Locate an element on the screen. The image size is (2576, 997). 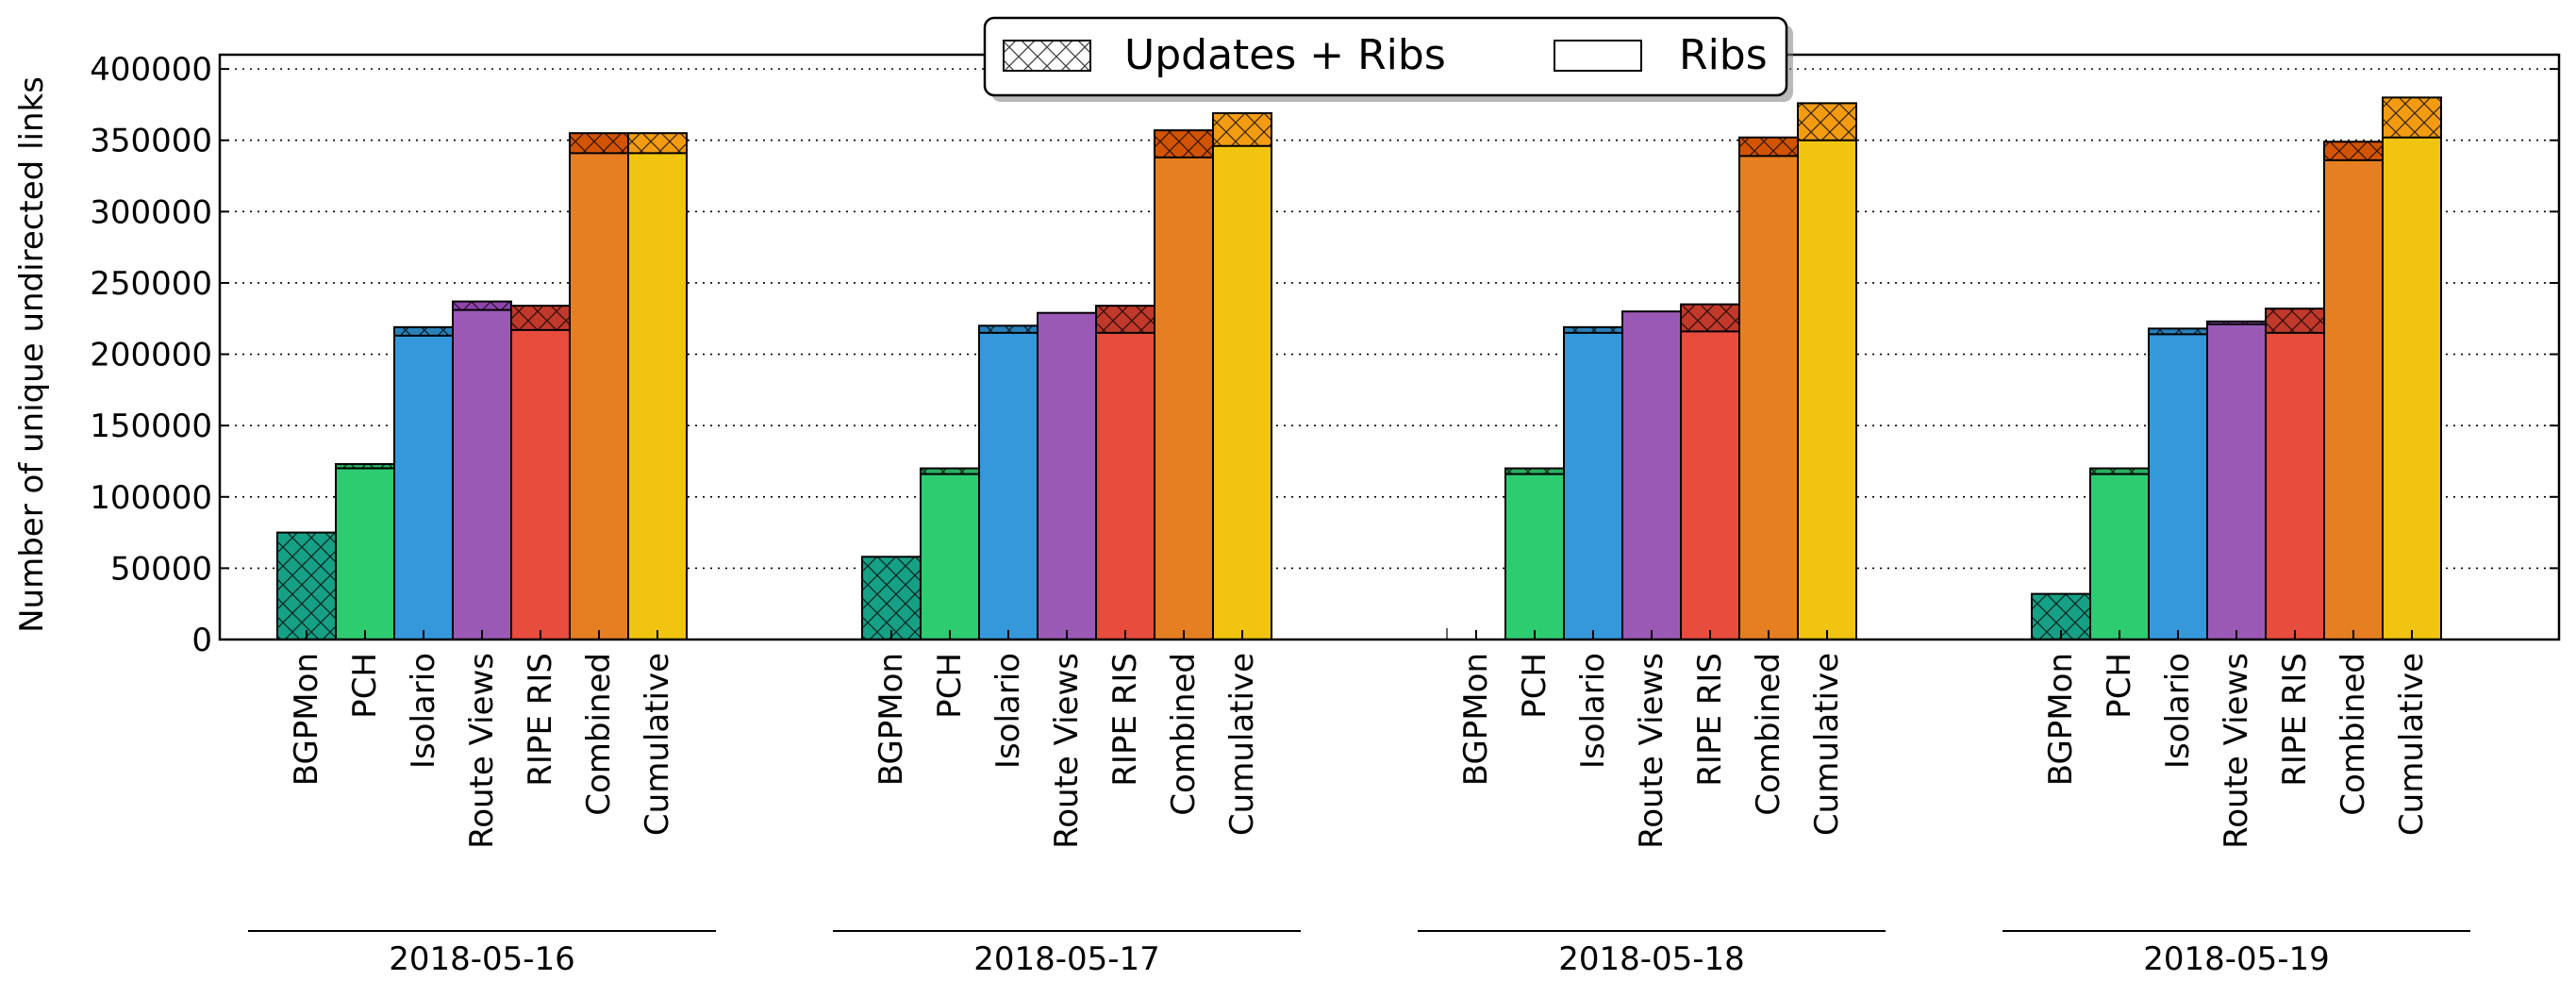
y-tick-label: 50000 is located at coordinates (161, 569).